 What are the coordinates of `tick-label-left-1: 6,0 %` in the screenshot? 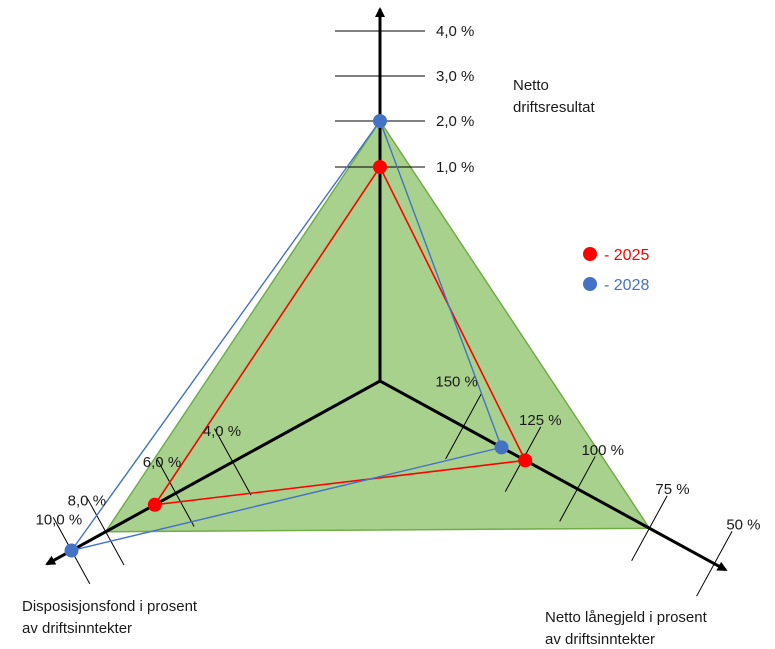 It's located at (162, 462).